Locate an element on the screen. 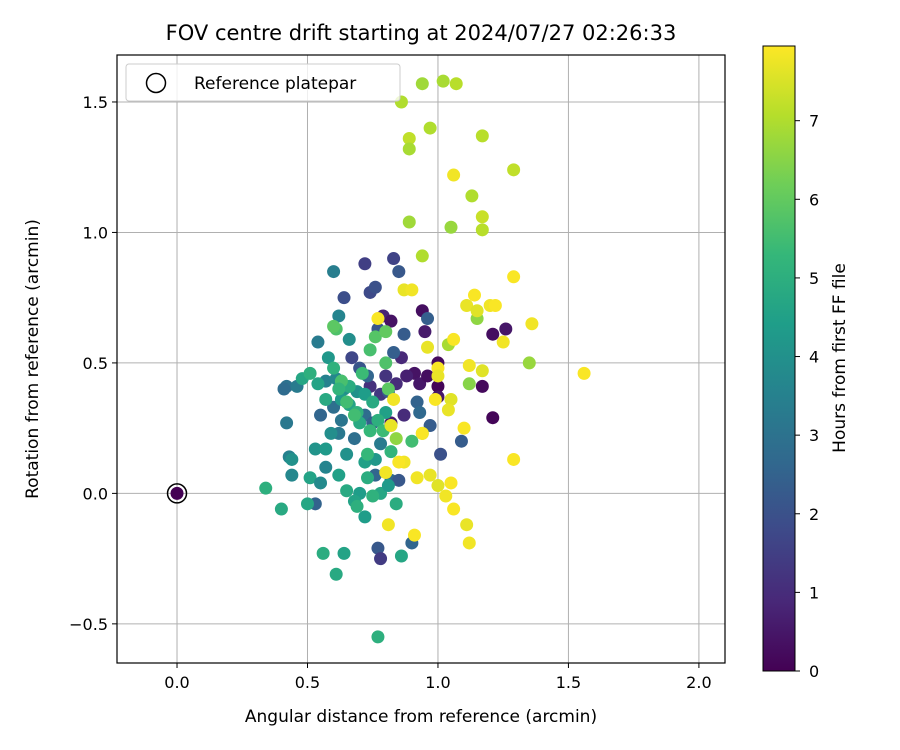  x-tick-label: 0.0 is located at coordinates (176, 682).